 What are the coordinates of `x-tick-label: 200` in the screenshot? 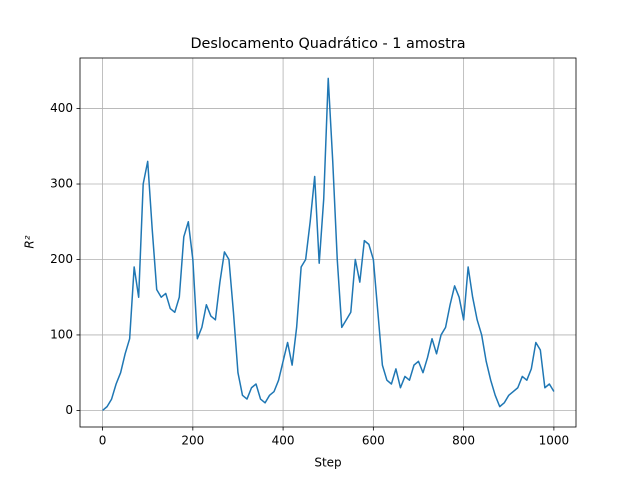 It's located at (192, 441).